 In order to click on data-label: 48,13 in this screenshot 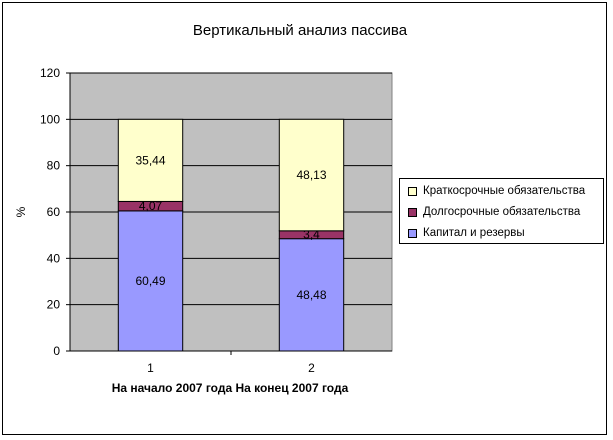, I will do `click(311, 175)`.